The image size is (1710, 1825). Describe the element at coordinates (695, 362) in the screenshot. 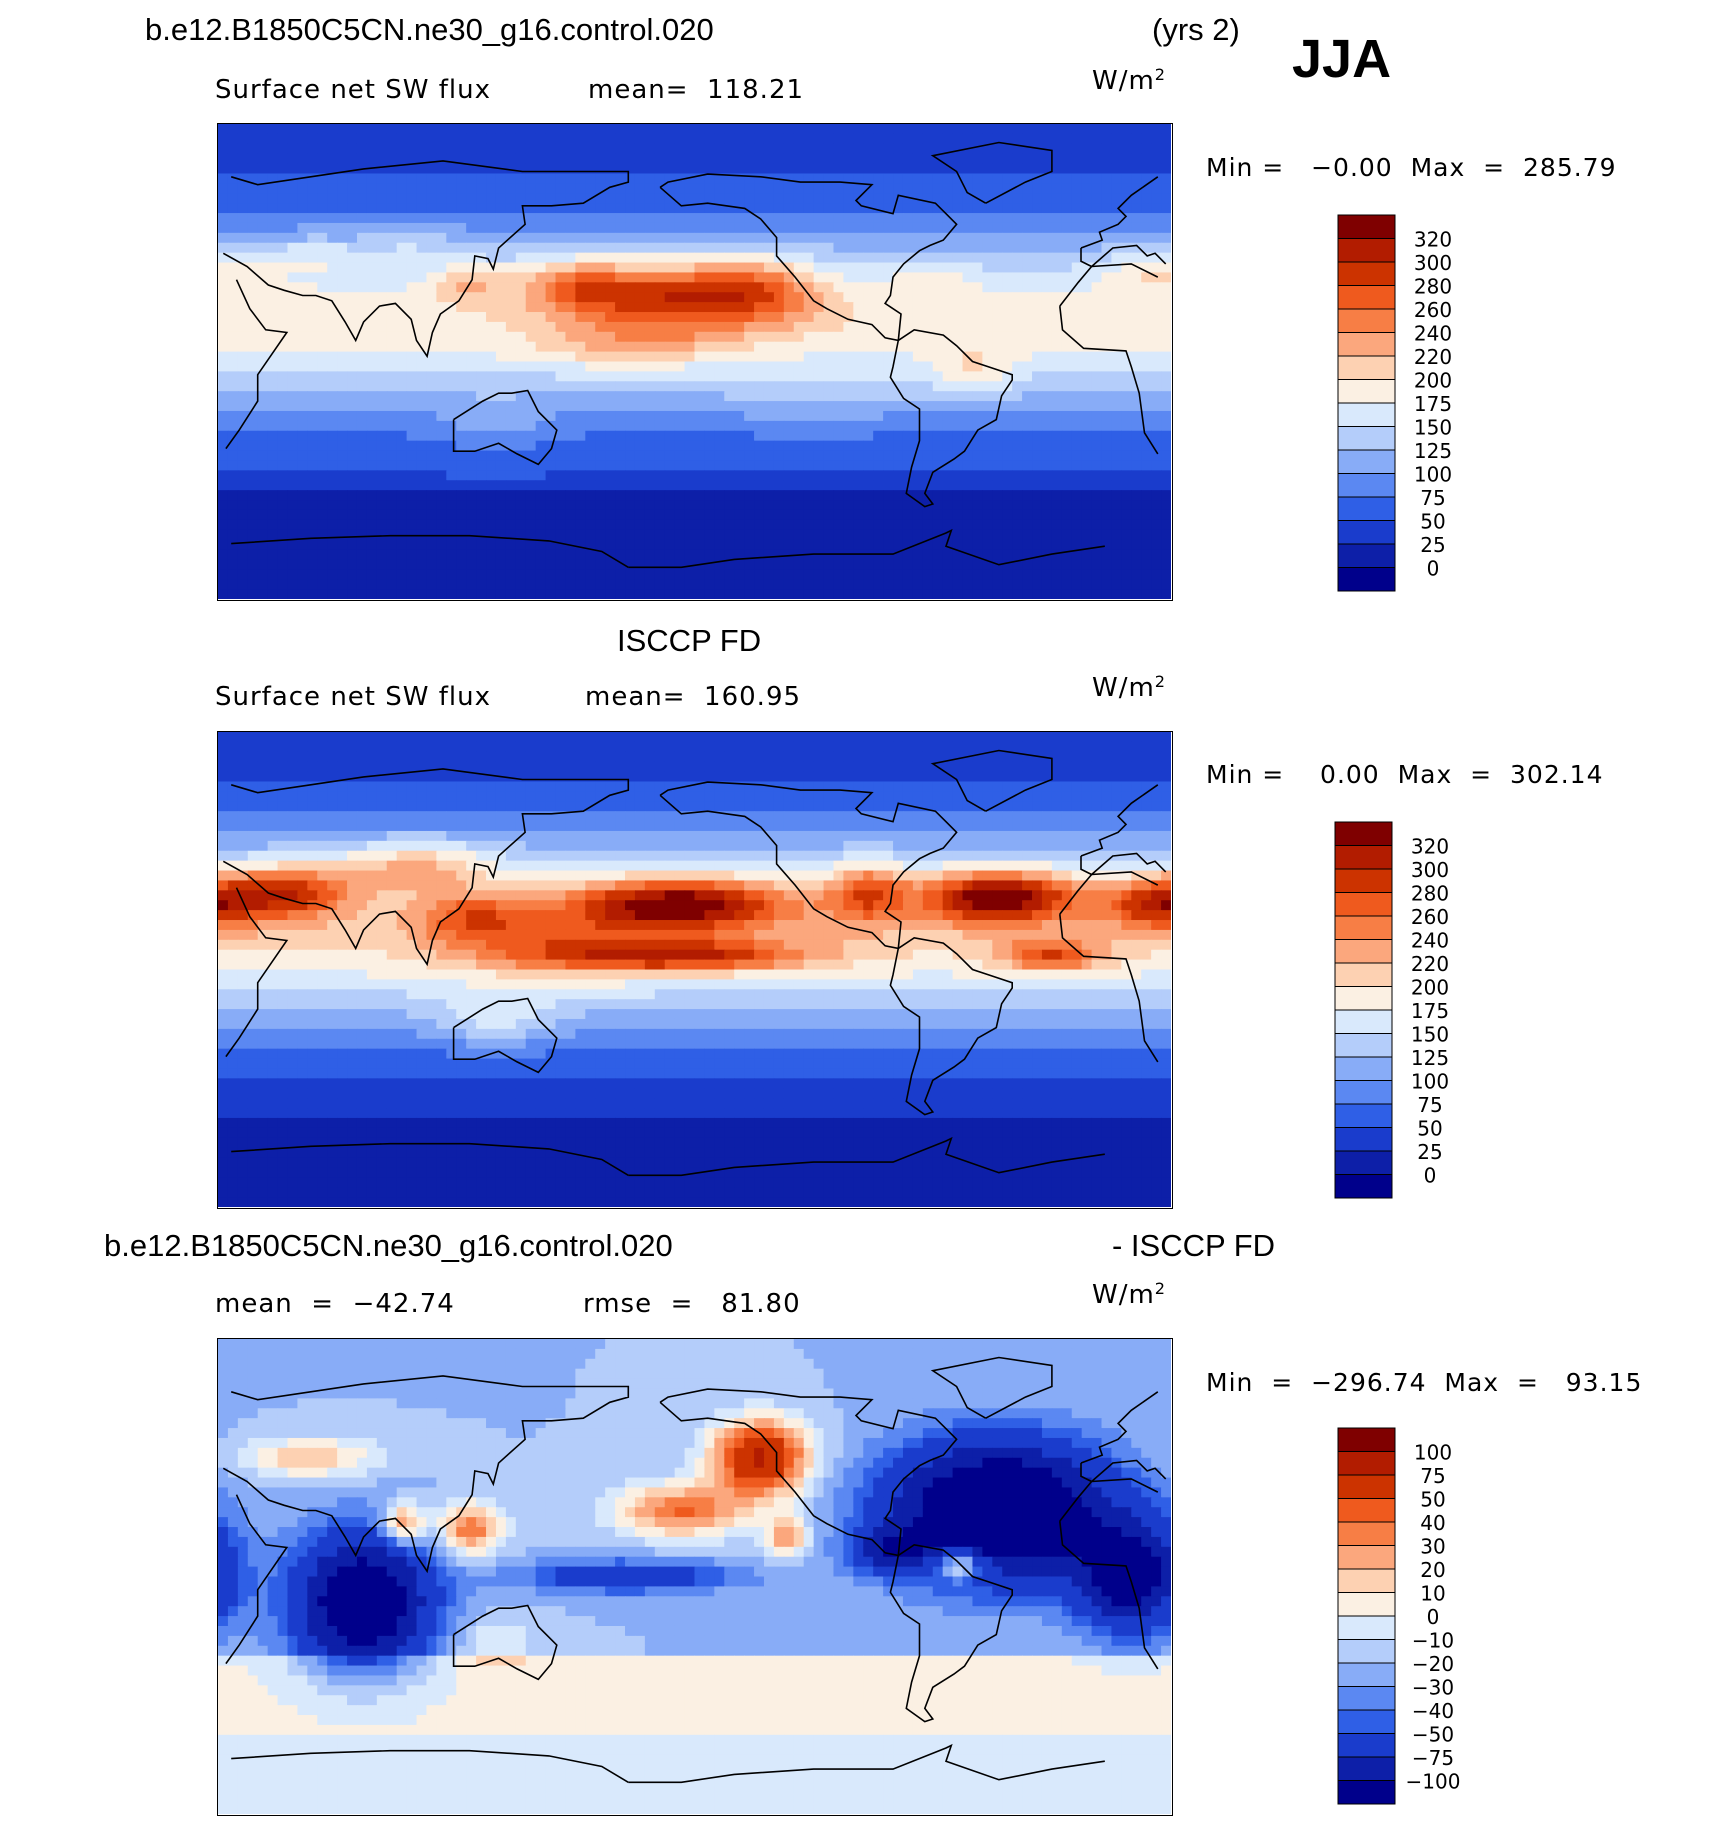

I see `model-map` at that location.